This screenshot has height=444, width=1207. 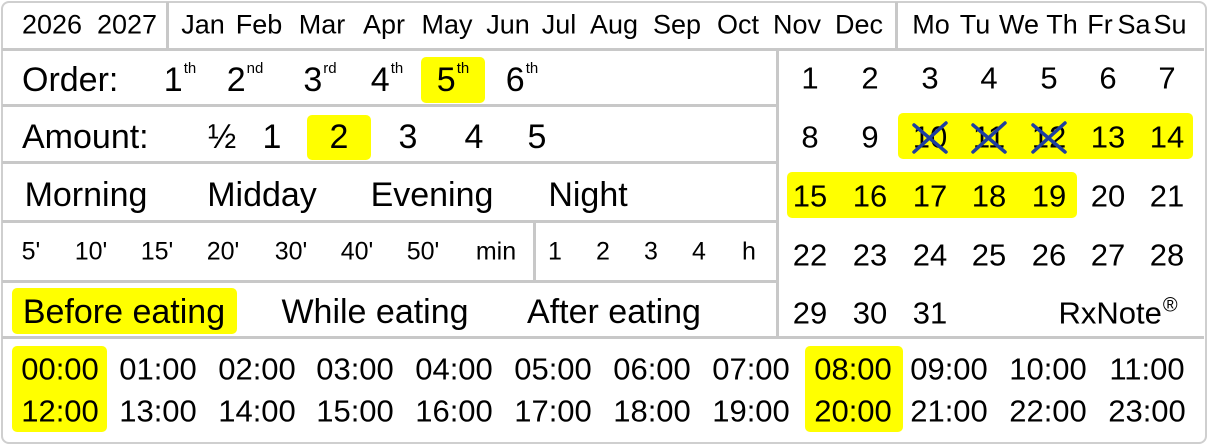 What do you see at coordinates (375, 312) in the screenshot?
I see `eating-option: While eating` at bounding box center [375, 312].